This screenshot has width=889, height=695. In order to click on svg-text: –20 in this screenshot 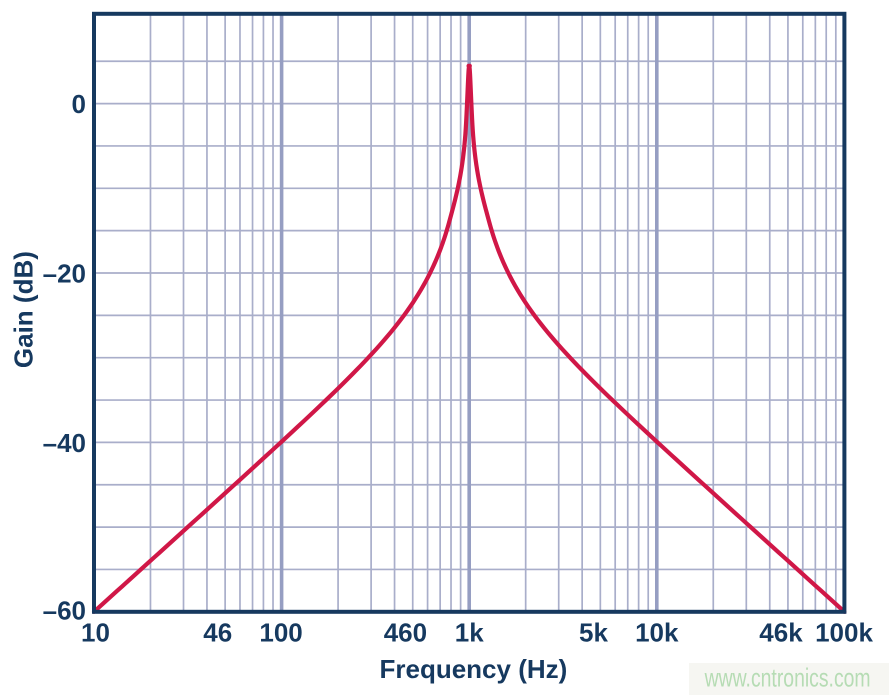, I will do `click(64, 274)`.